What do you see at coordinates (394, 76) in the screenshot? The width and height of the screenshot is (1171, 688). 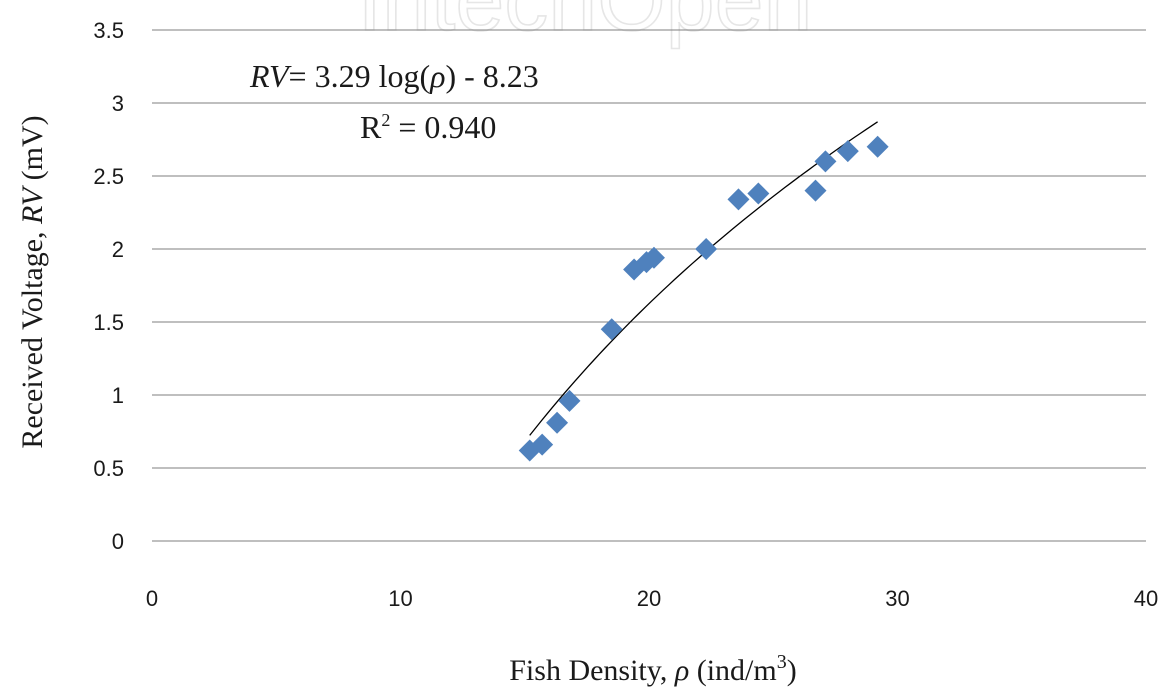 I see `trendline-equation: RV= 3.29 log(ρ) - 8.23` at bounding box center [394, 76].